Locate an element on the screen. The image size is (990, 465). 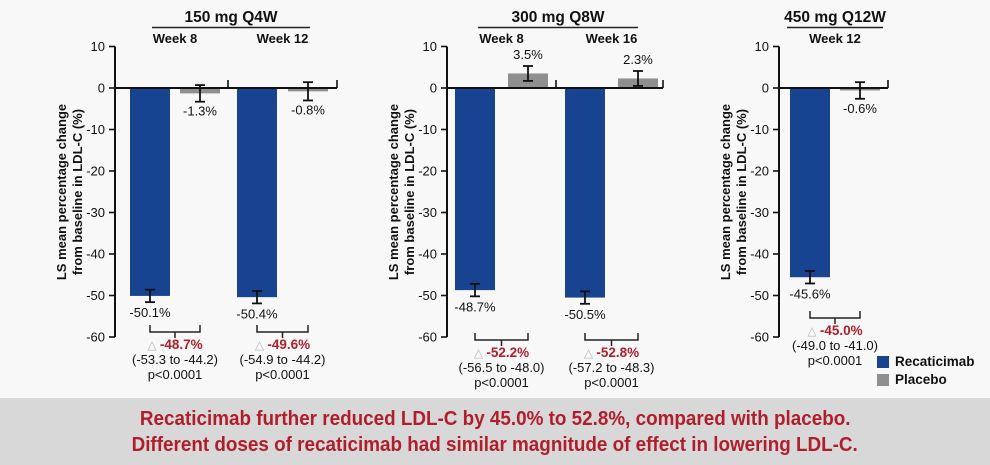
ci-label: (-54.9 to -44.2) is located at coordinates (283, 359).